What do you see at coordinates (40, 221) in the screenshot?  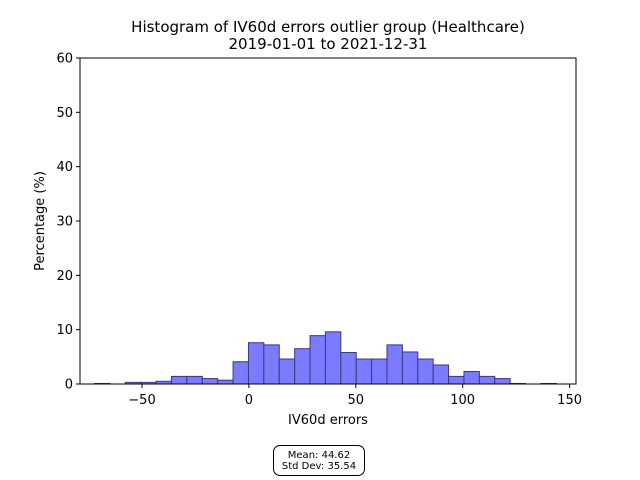 I see `y-axis-label: Percentage (%)` at bounding box center [40, 221].